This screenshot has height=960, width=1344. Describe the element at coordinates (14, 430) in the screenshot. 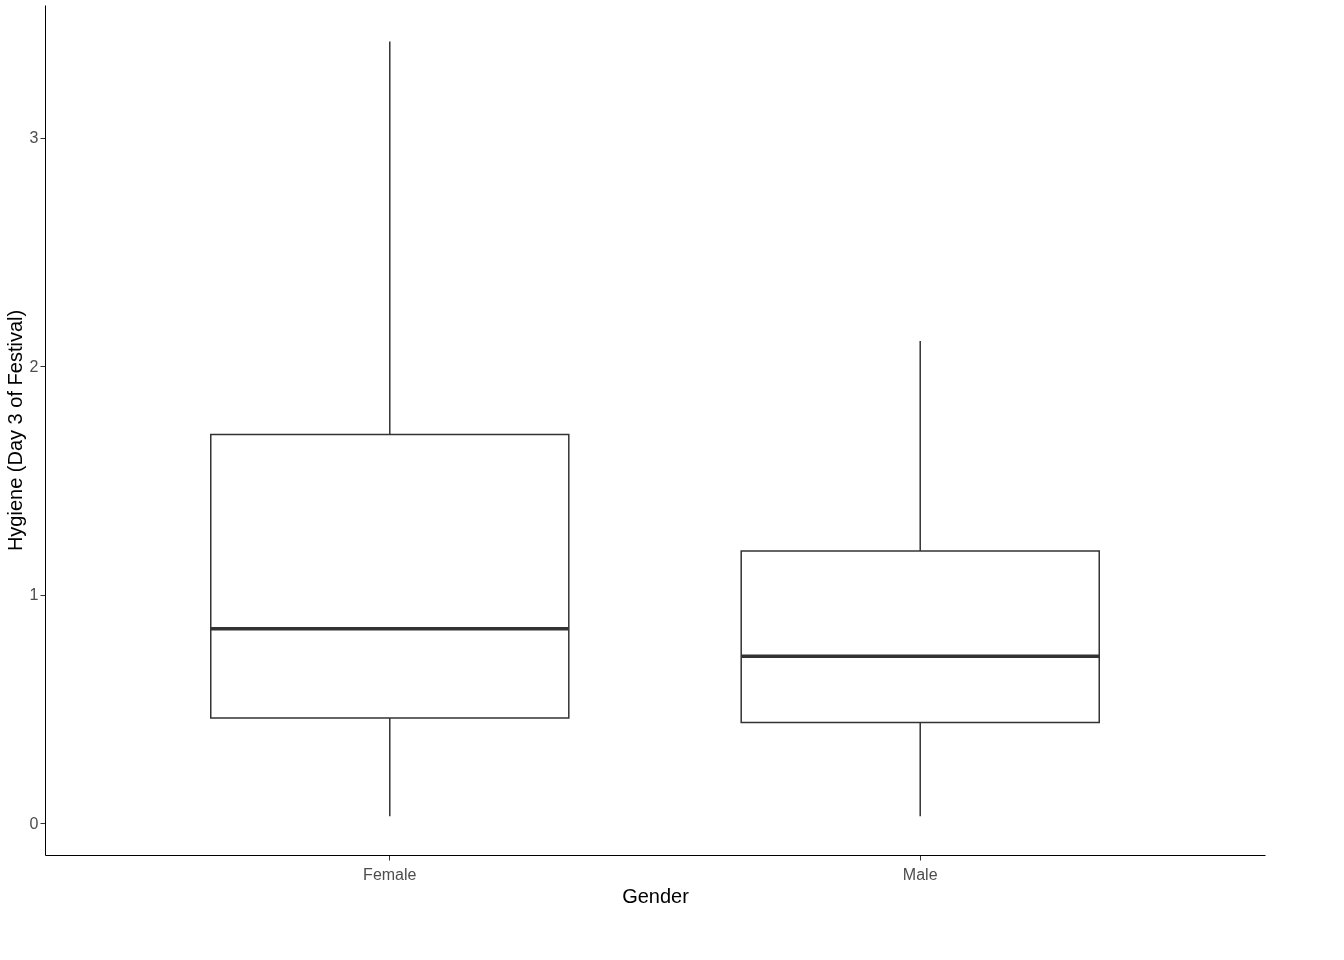

I see `y-axis-title: Hygiene (Day 3 of Festival)` at that location.